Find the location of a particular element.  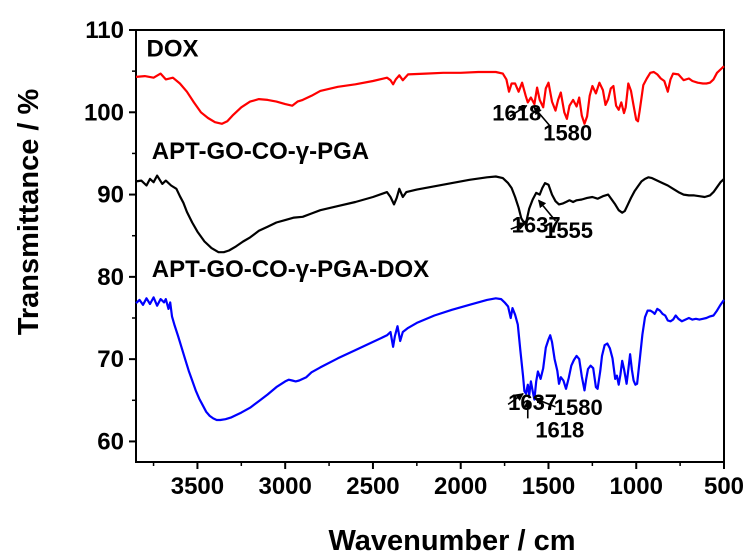

x-tick-label: 1500 is located at coordinates (548, 486).